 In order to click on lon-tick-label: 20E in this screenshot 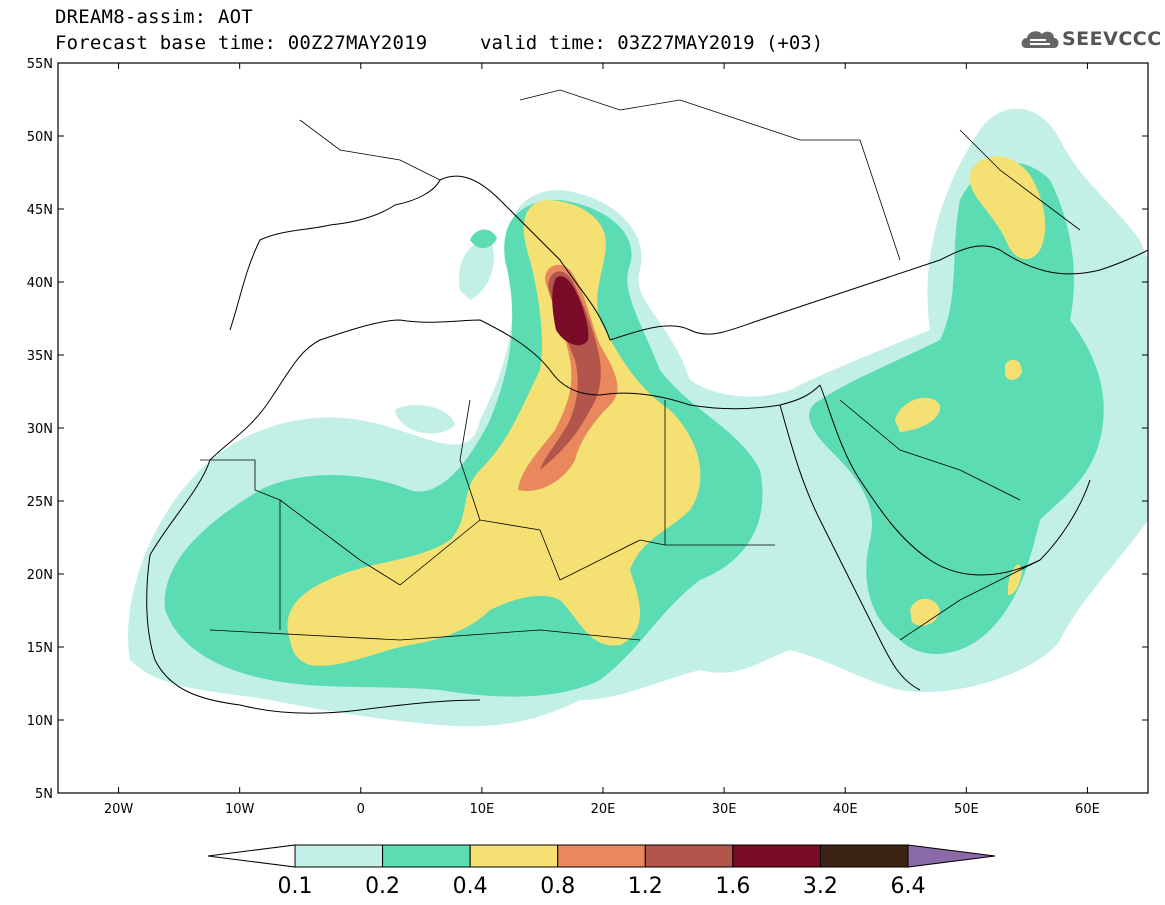, I will do `click(603, 809)`.